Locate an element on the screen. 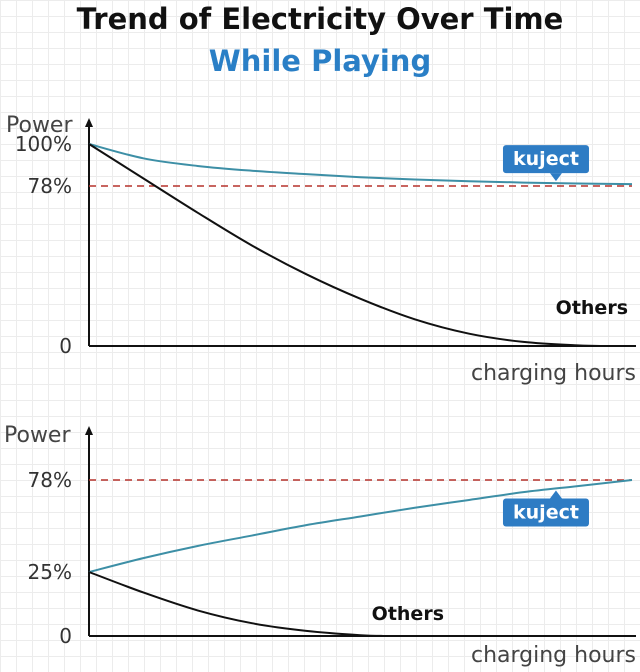  y-tick-label: 25% is located at coordinates (50, 572).